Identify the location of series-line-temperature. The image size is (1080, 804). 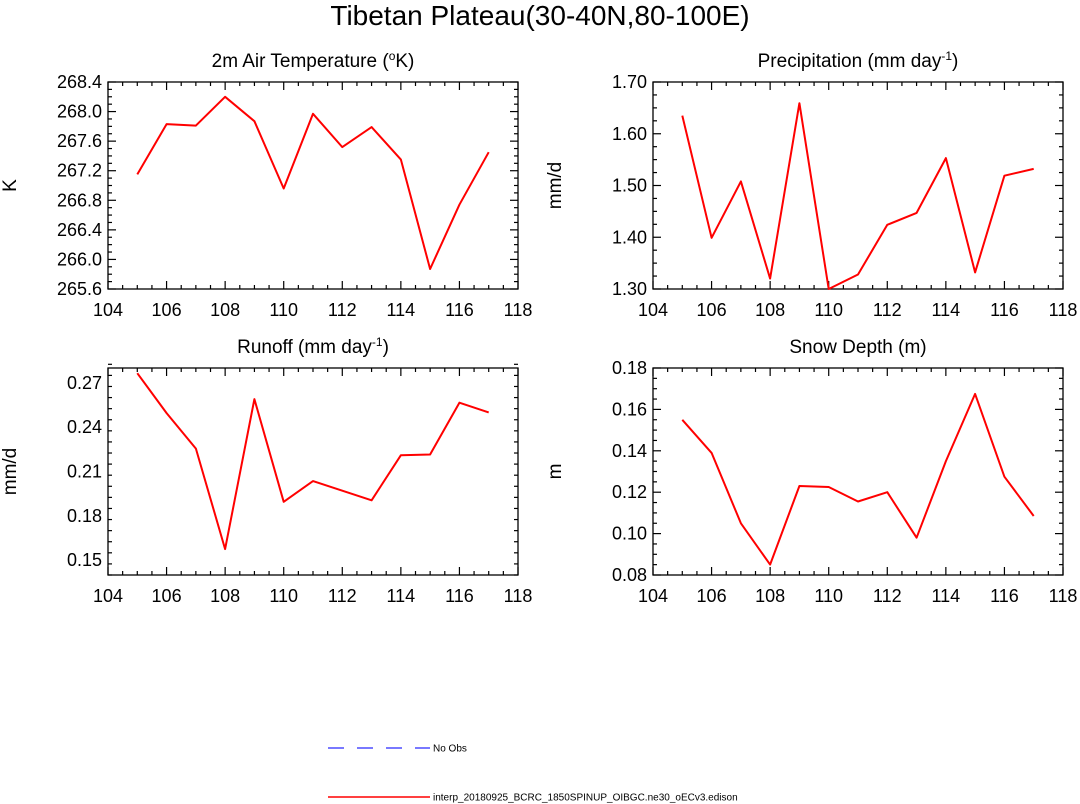
(313, 182).